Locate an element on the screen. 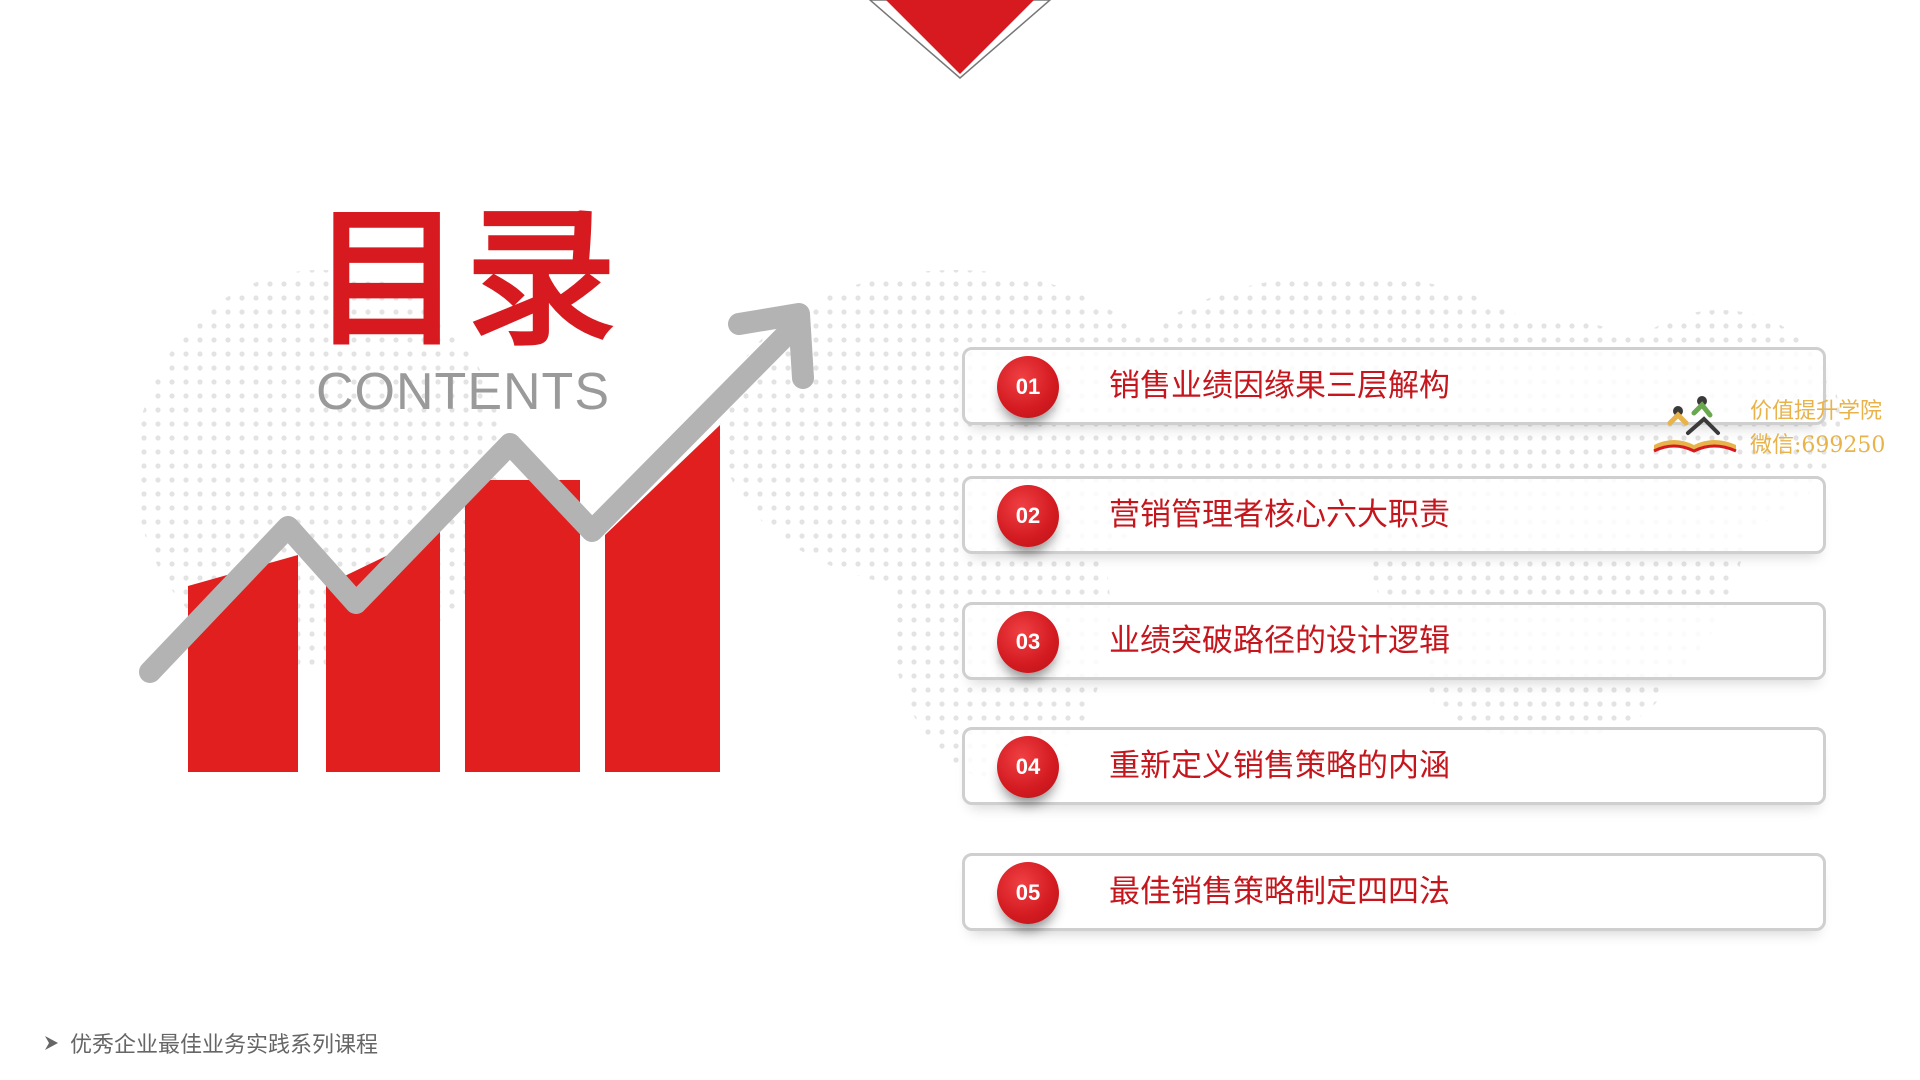  footer-course-series: 优秀企业最佳业务实践系列课程 is located at coordinates (224, 1045).